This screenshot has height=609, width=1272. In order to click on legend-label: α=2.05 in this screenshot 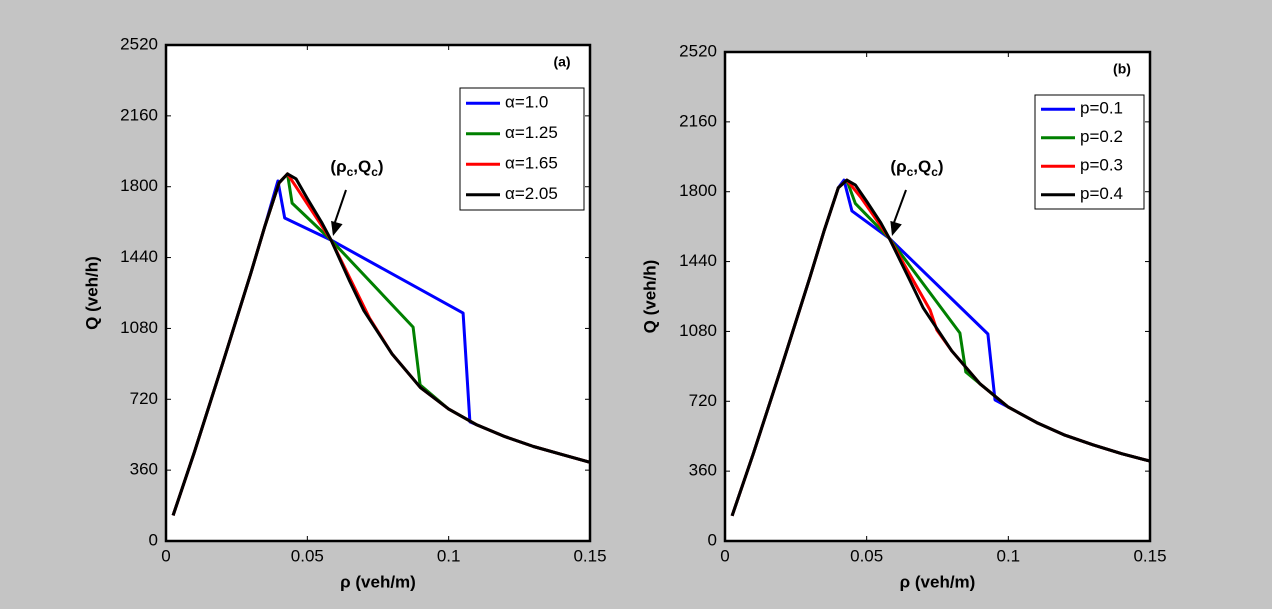, I will do `click(531, 193)`.